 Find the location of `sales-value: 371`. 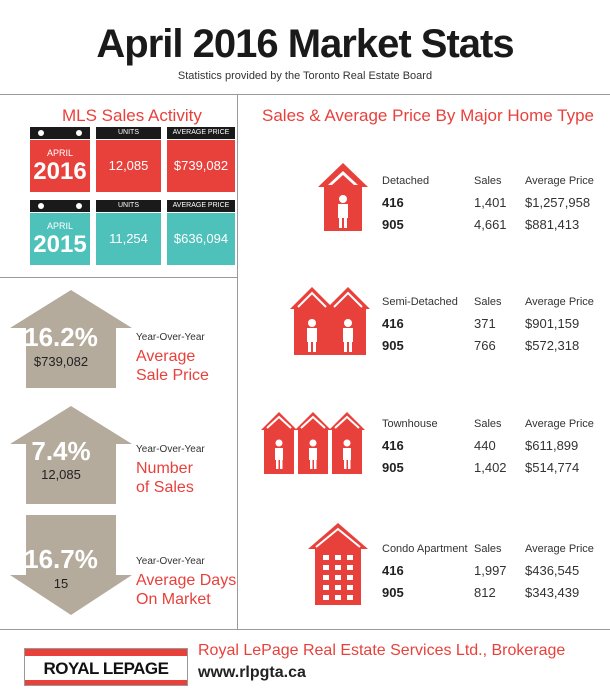

sales-value: 371 is located at coordinates (485, 323).